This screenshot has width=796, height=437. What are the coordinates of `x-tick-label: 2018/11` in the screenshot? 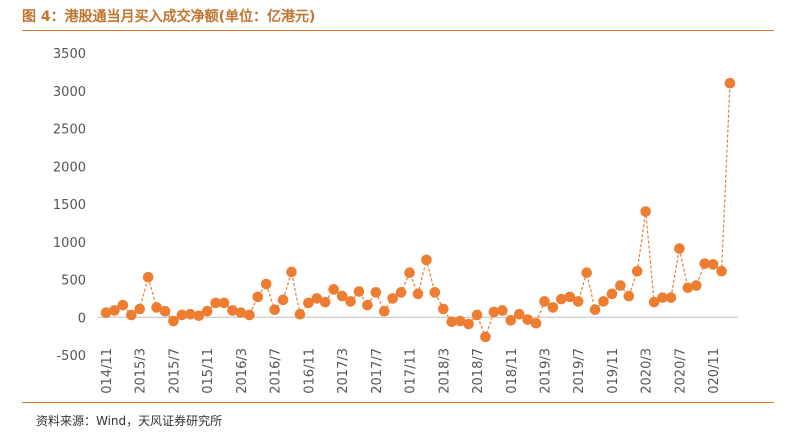 It's located at (512, 371).